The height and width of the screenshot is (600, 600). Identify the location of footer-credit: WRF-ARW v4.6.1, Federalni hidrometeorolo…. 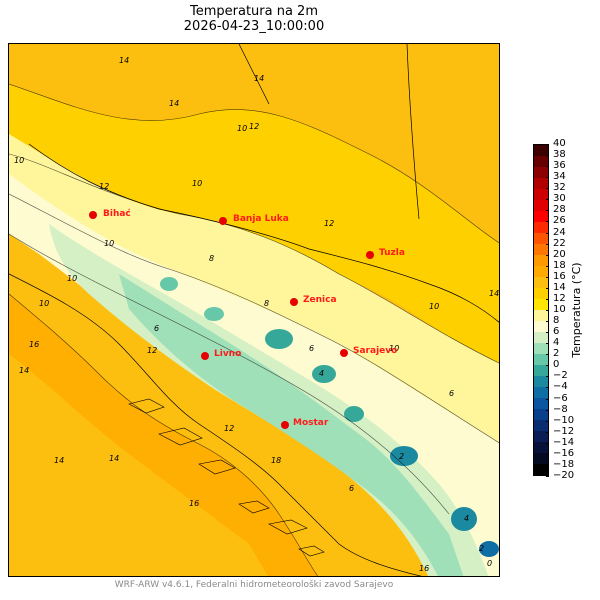
(254, 585).